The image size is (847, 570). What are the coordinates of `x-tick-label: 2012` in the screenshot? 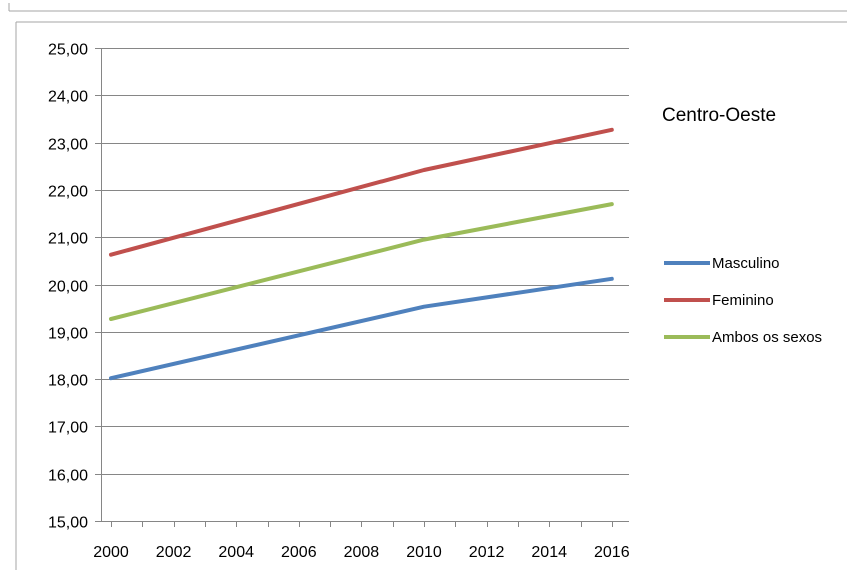 It's located at (487, 552).